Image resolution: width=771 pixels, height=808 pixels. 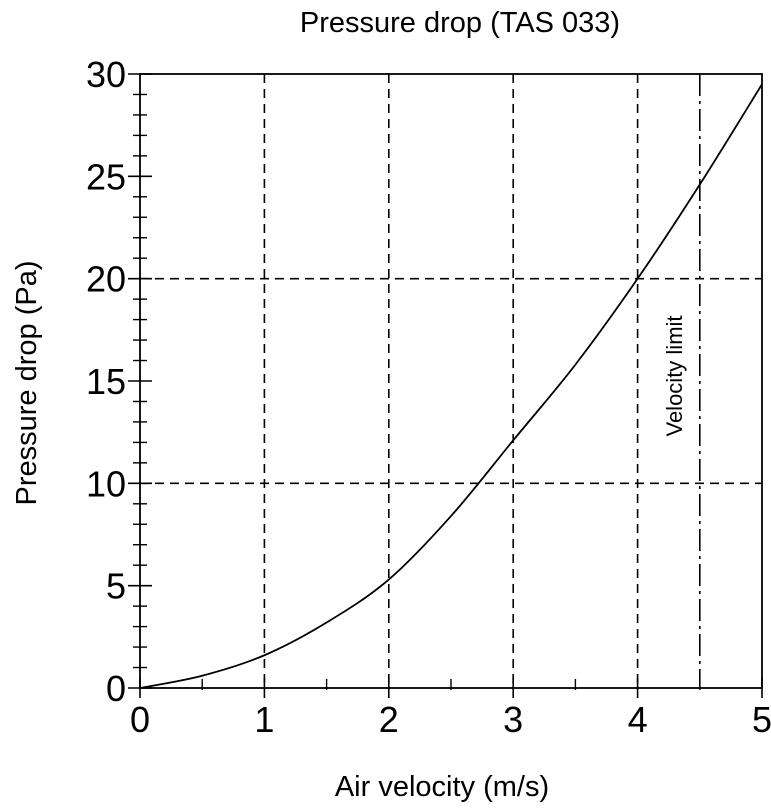 What do you see at coordinates (140, 719) in the screenshot?
I see `x-tick-label: 0` at bounding box center [140, 719].